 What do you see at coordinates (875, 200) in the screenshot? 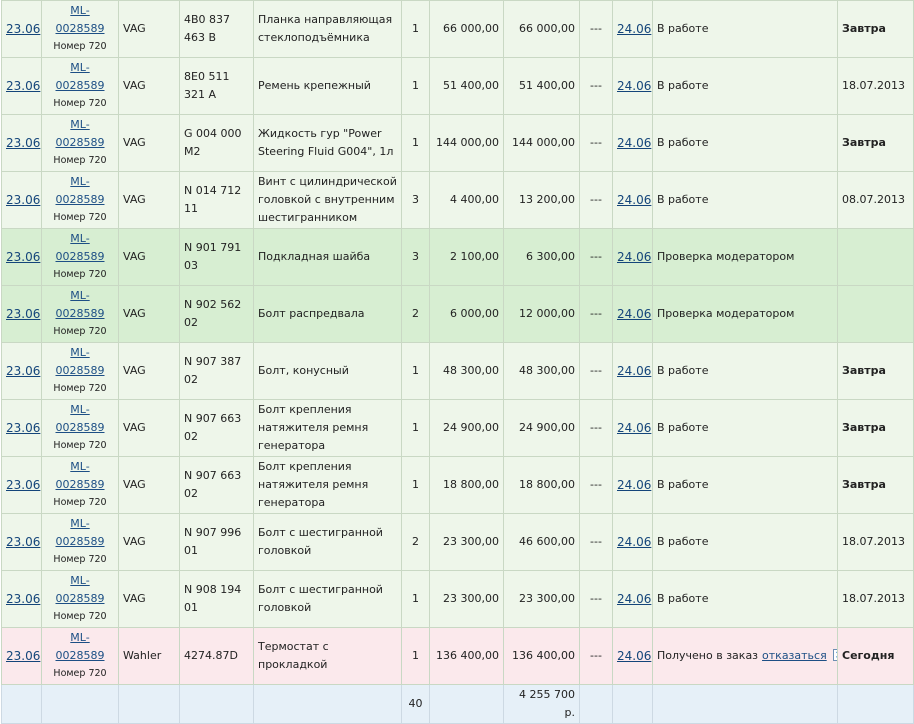
I see `due-cell: 08.07.2013` at bounding box center [875, 200].